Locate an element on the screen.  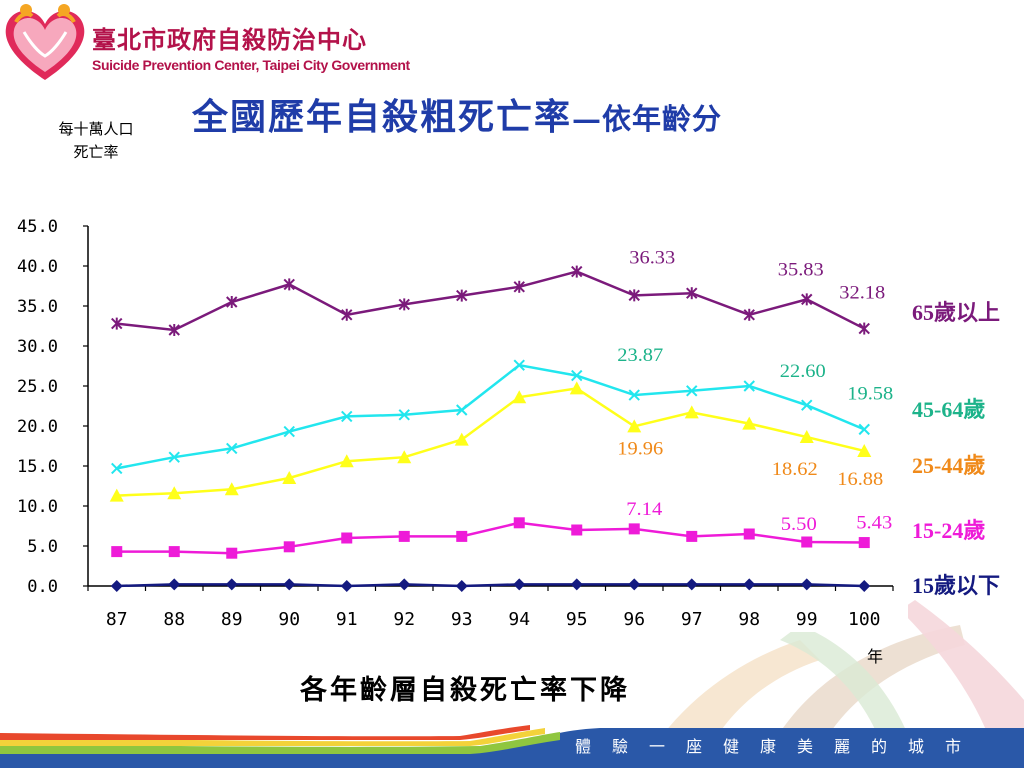
chart-title-sub: —依年齡分 is located at coordinates (647, 119).